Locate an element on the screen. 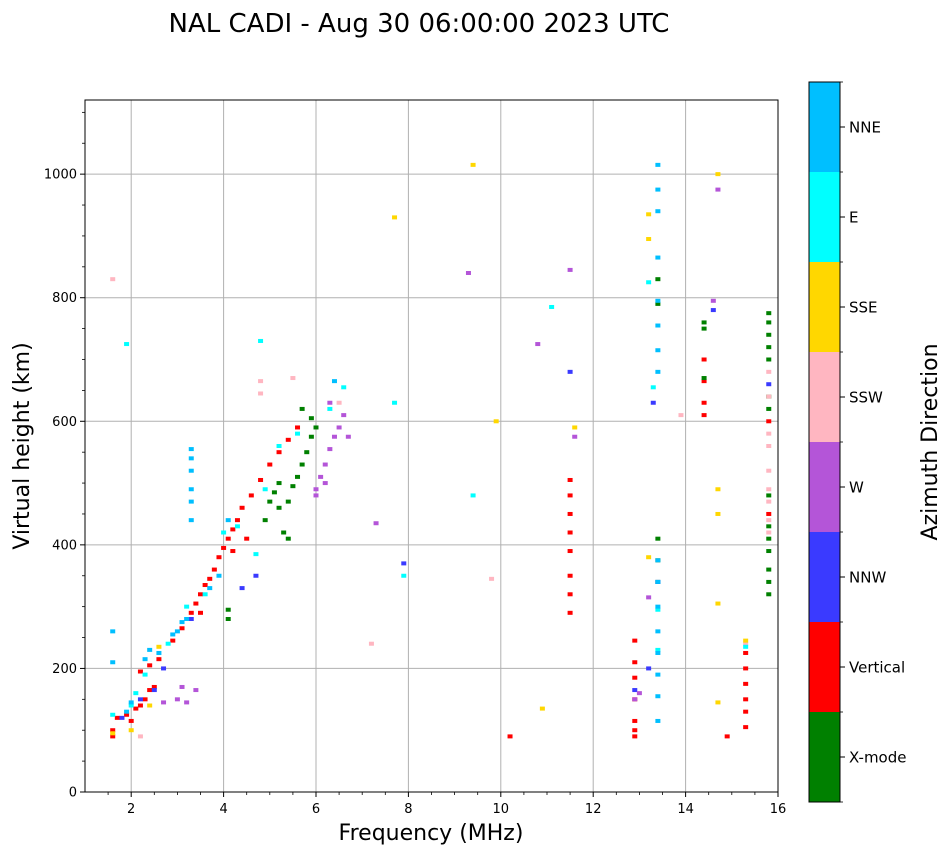 The width and height of the screenshot is (951, 856). y-tick-label: 600 is located at coordinates (64, 422).